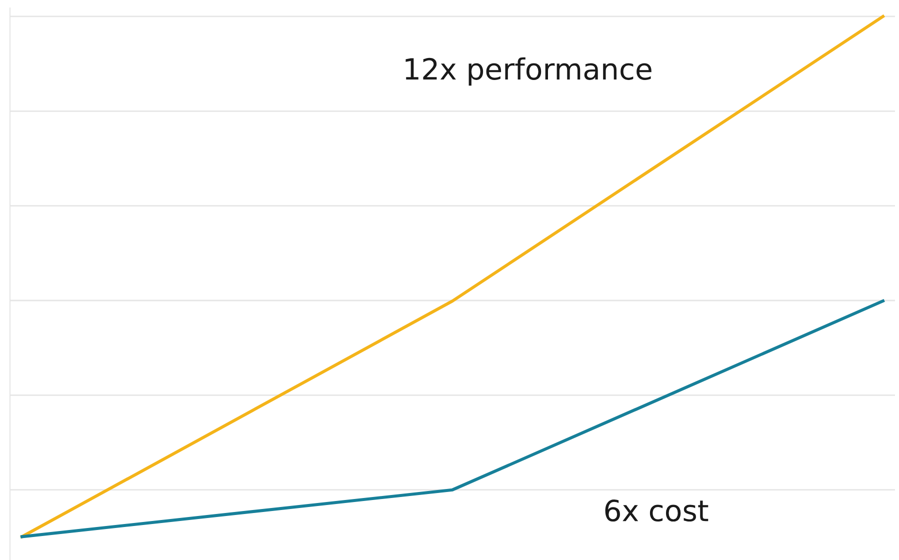  Describe the element at coordinates (529, 71) in the screenshot. I see `text: 12x performance` at that location.